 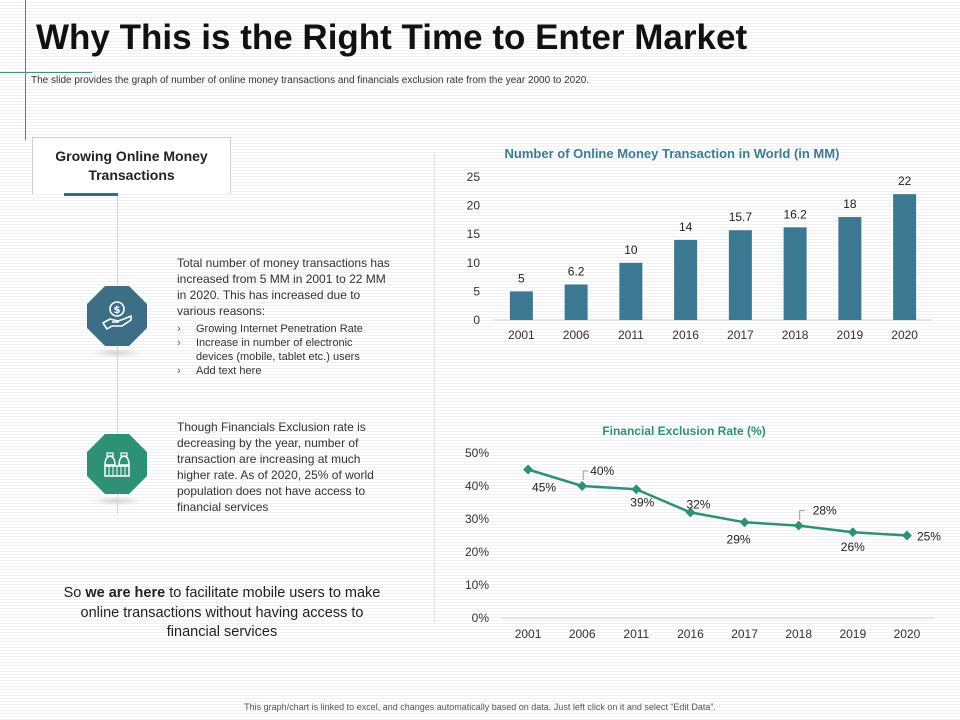 I want to click on list-item-text: Growing Internet Penetration Rate, so click(x=279, y=329).